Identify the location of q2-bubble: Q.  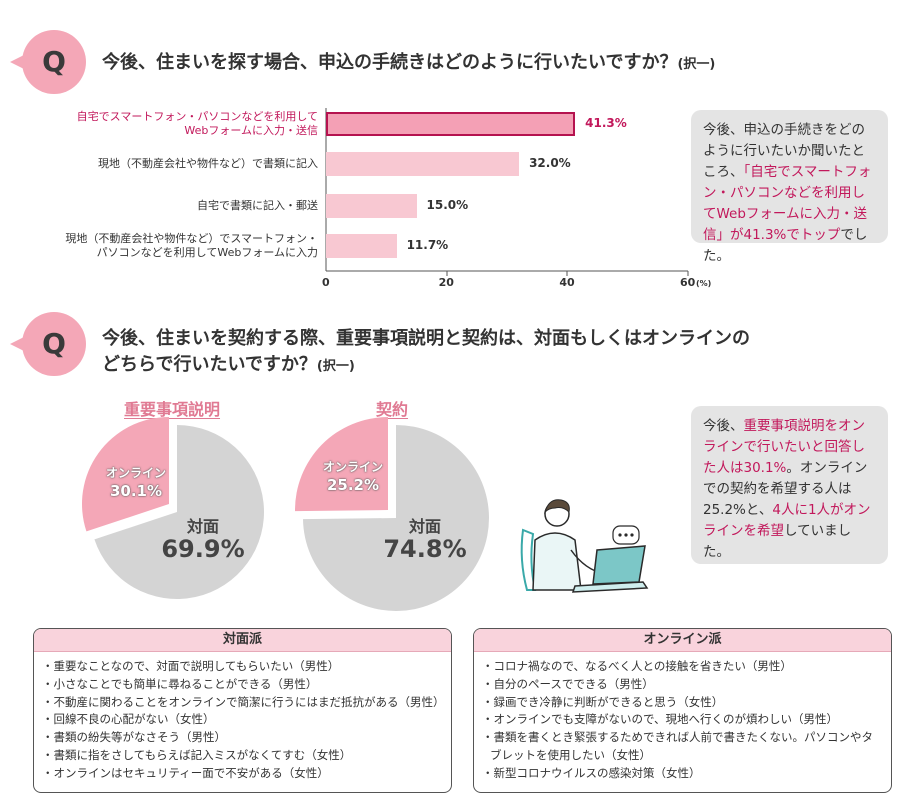
(54, 344).